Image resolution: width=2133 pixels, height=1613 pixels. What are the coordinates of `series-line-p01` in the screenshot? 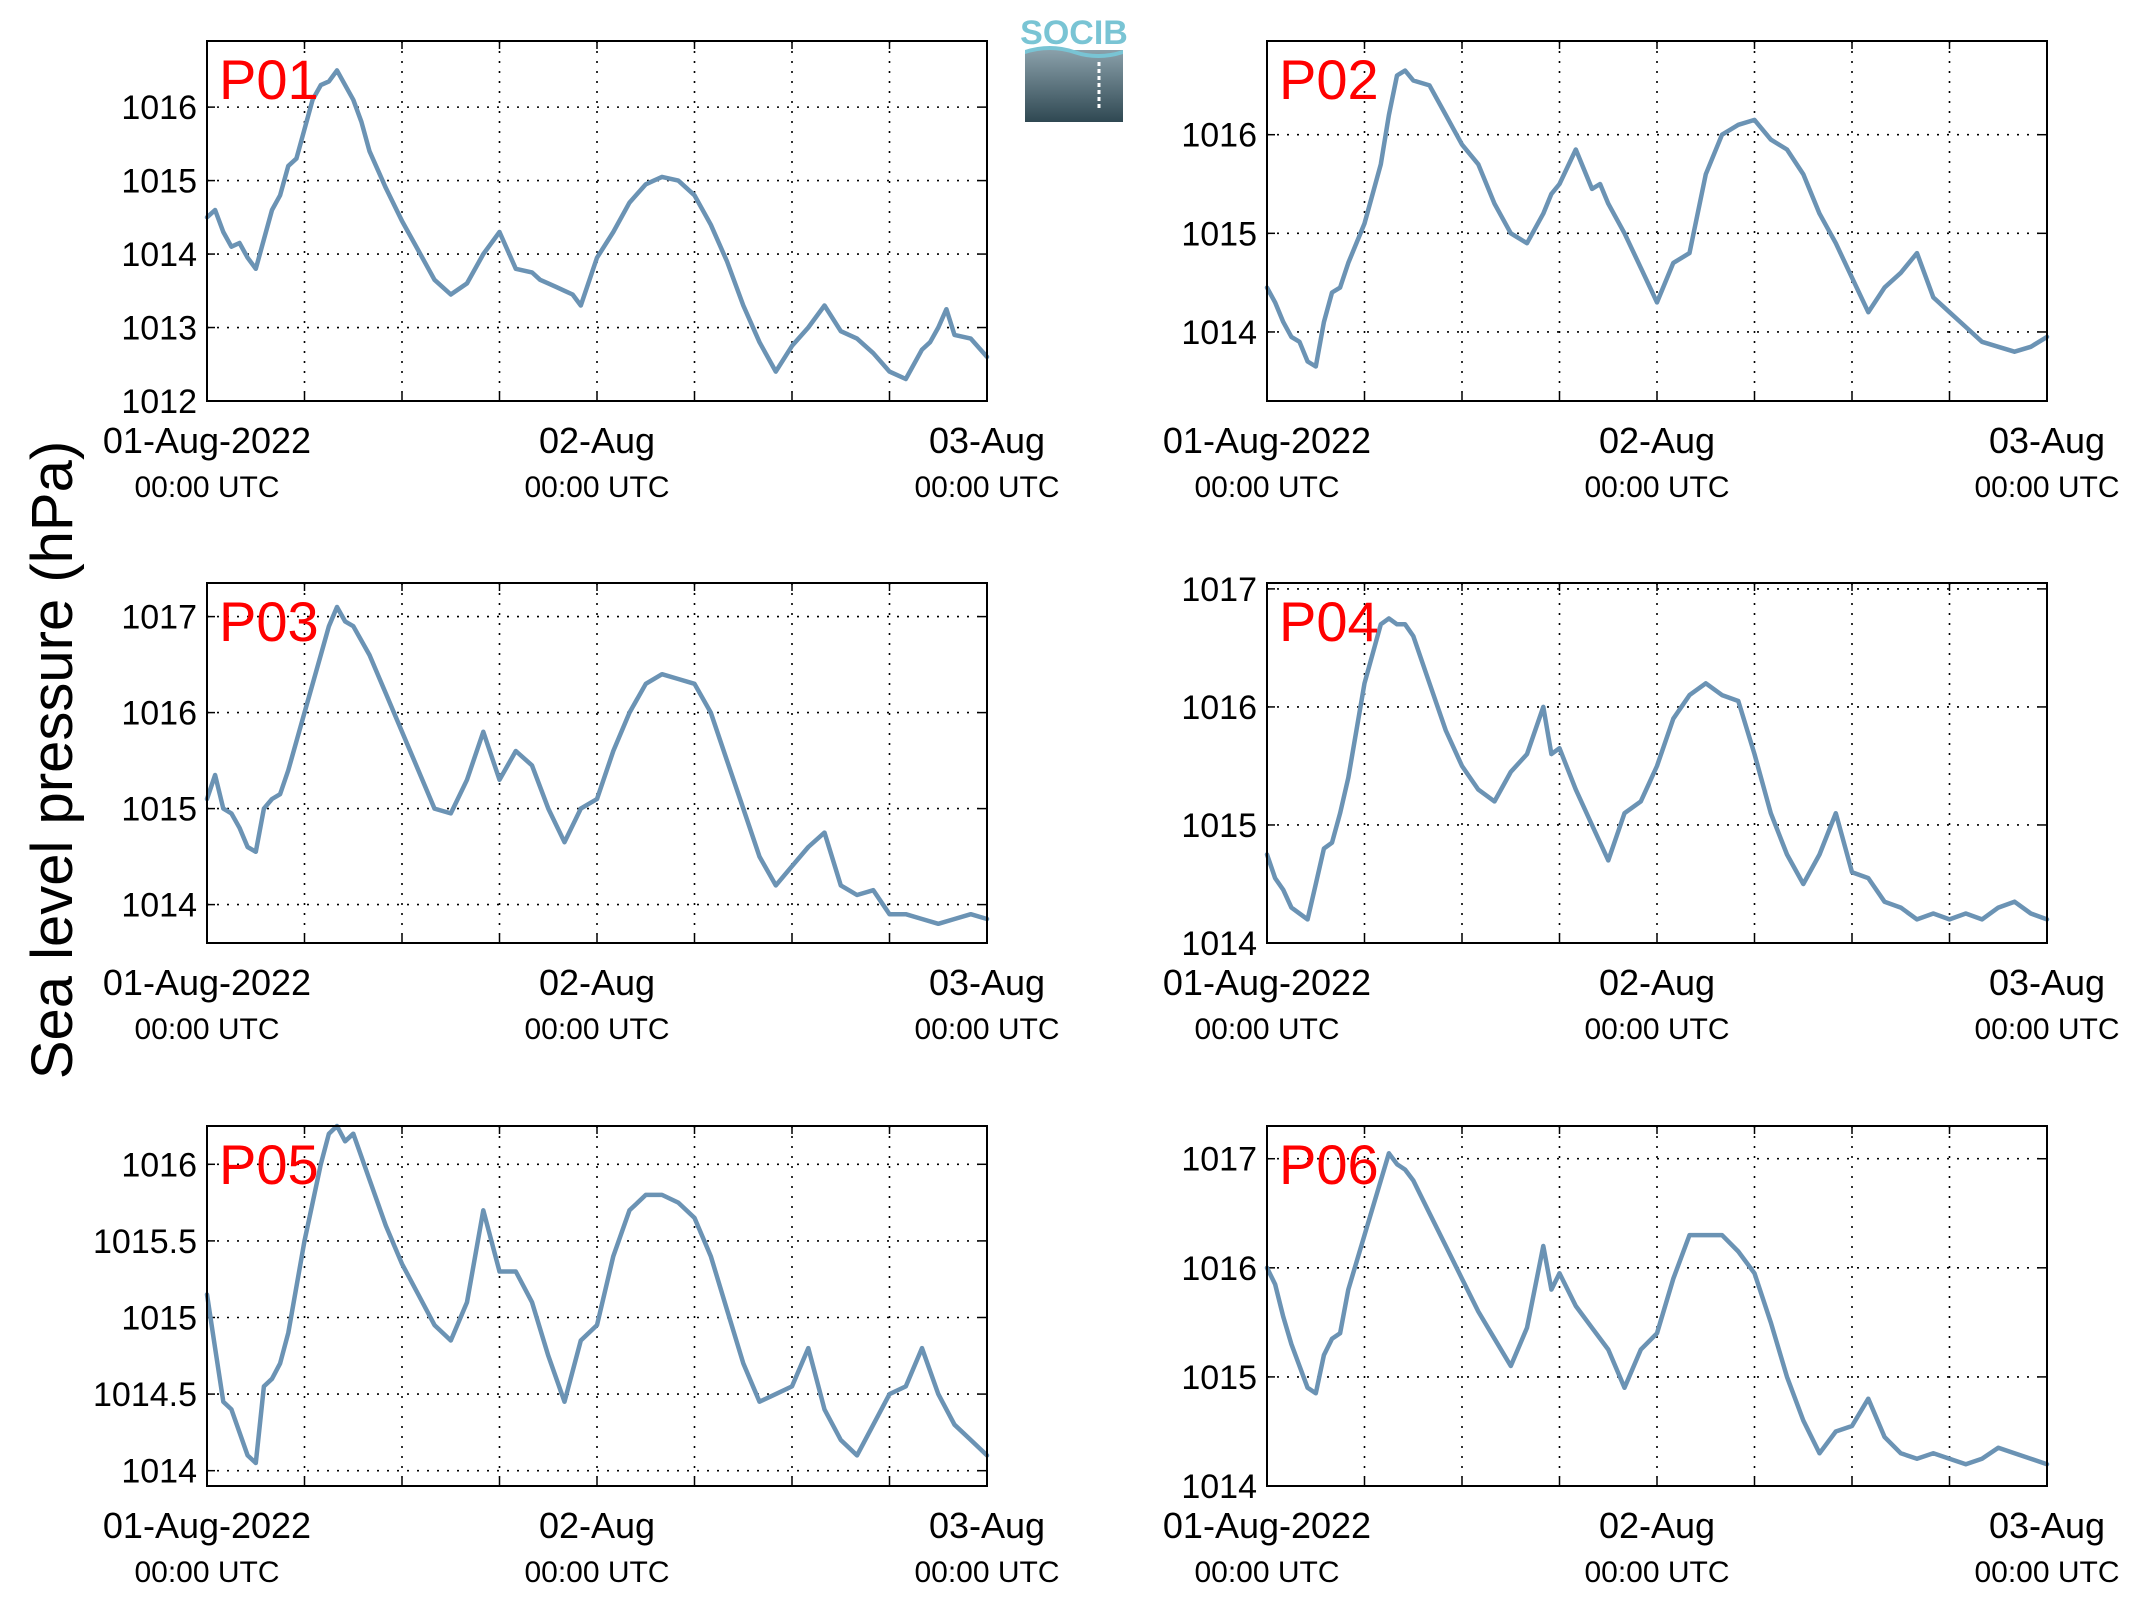 It's located at (597, 225).